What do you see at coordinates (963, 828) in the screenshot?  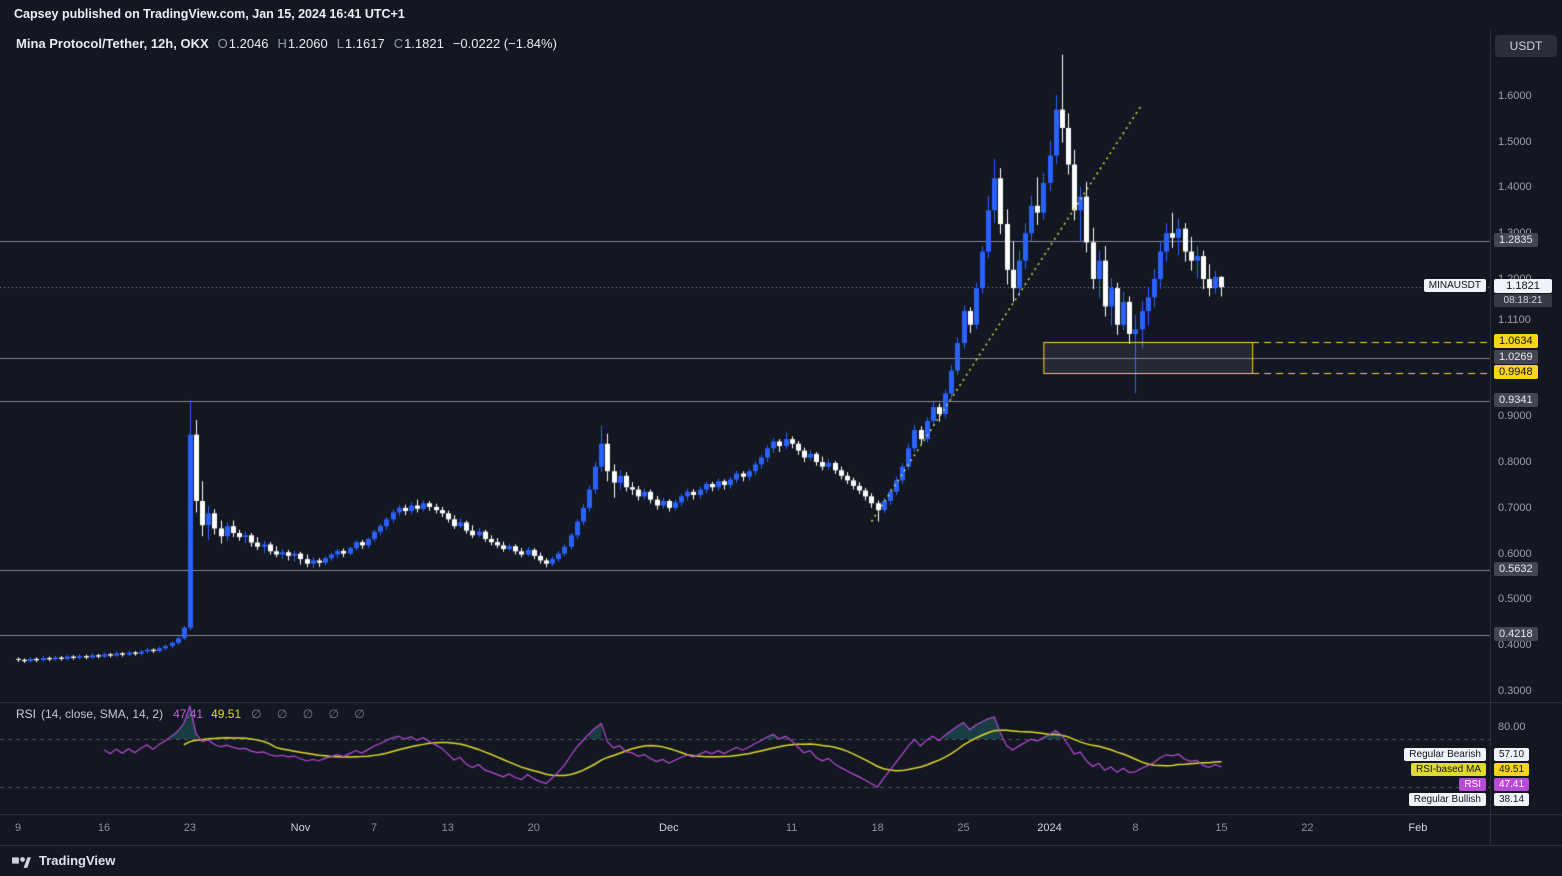 I see `time-tick-25: 25` at bounding box center [963, 828].